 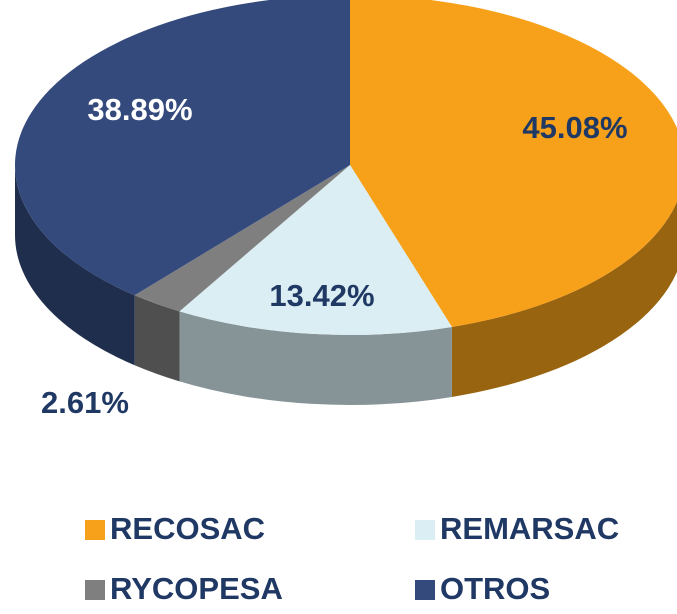 What do you see at coordinates (139, 109) in the screenshot?
I see `data-label: 38.89%` at bounding box center [139, 109].